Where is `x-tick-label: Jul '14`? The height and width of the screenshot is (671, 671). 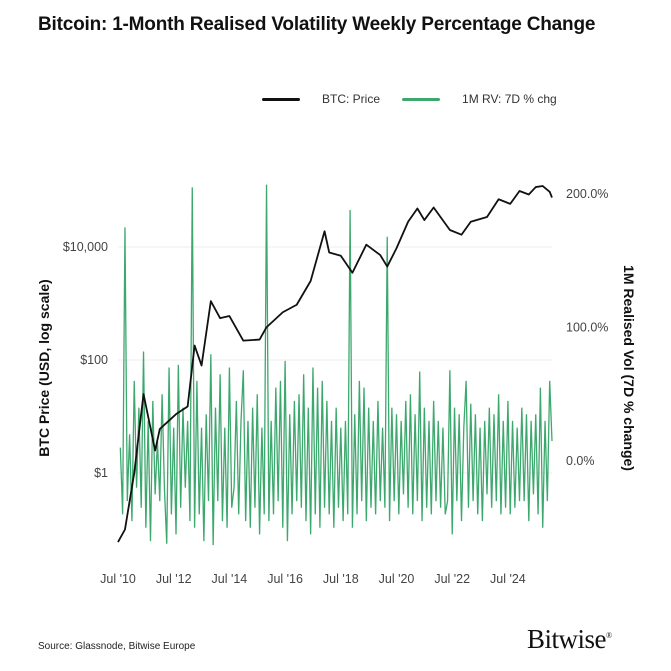 x-tick-label: Jul '14 is located at coordinates (230, 579).